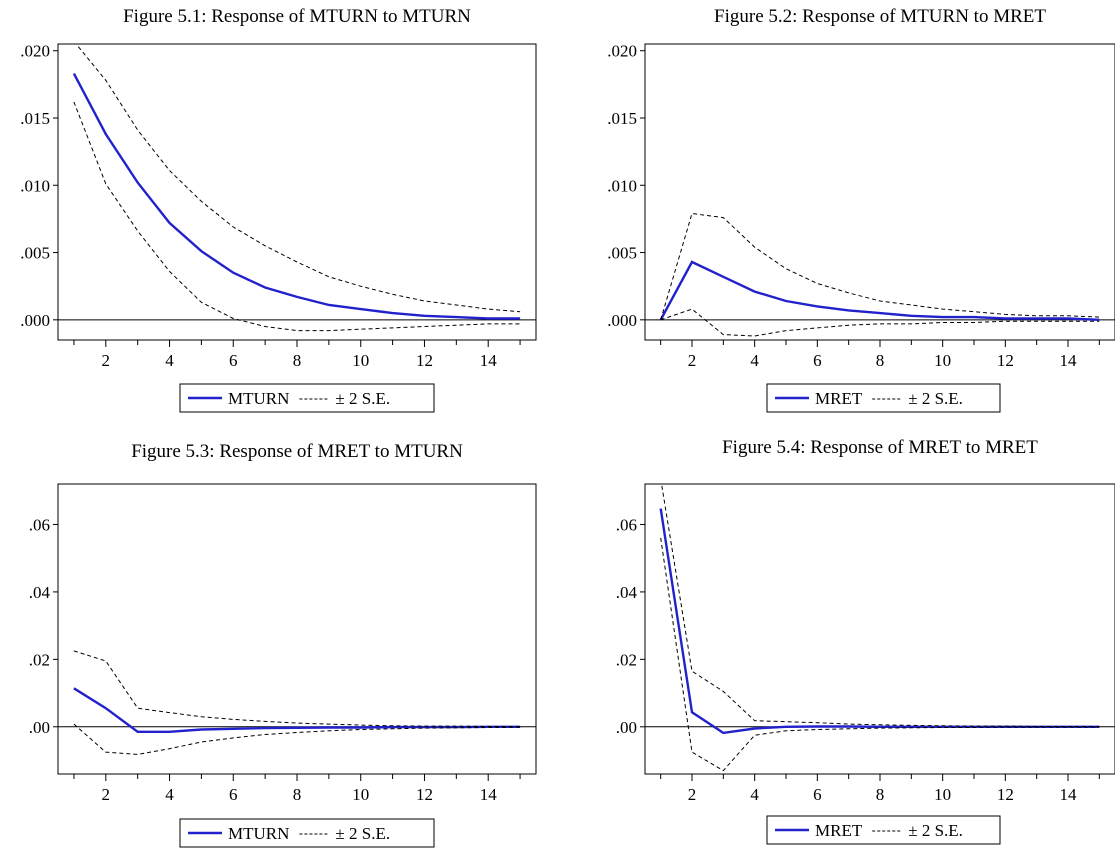 This screenshot has width=1115, height=848. What do you see at coordinates (297, 451) in the screenshot?
I see `chart-title: Figure 5.3: Response of MRET to MTURN` at bounding box center [297, 451].